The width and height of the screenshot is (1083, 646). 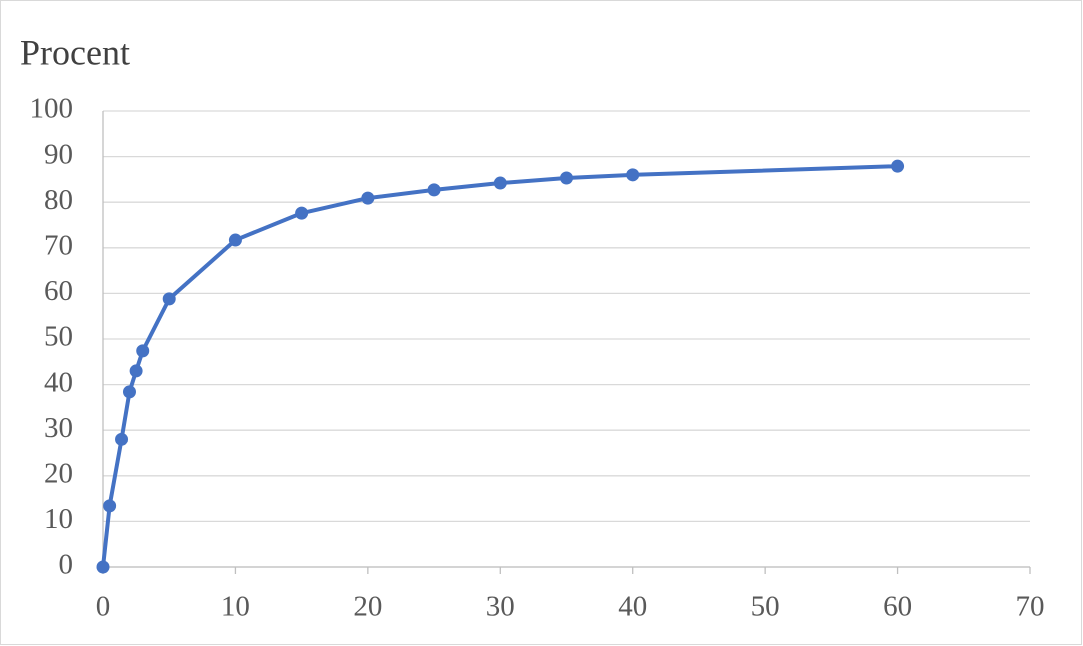 What do you see at coordinates (58, 428) in the screenshot?
I see `y-tick-label: 30` at bounding box center [58, 428].